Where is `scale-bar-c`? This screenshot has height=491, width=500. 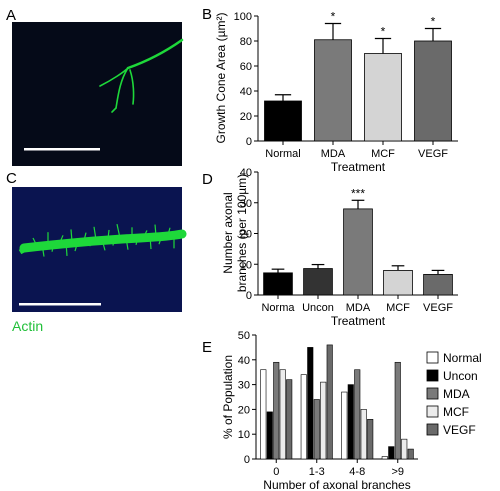
scale-bar-c is located at coordinates (60, 304).